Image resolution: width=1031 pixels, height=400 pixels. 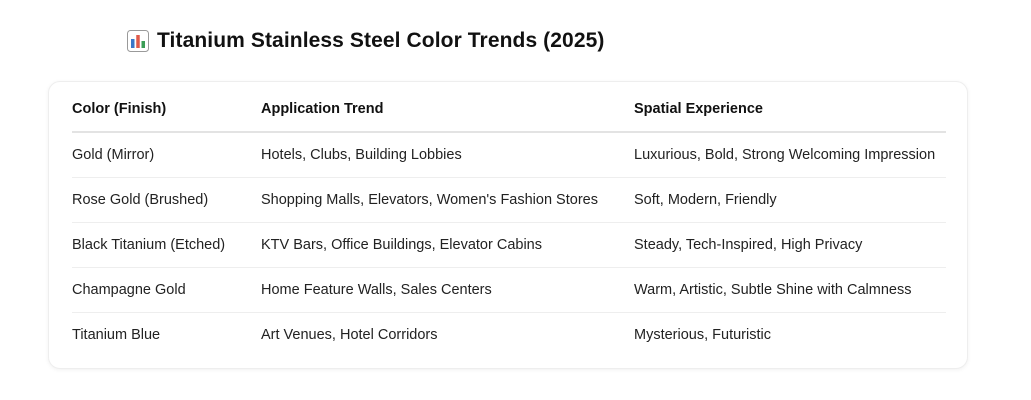 What do you see at coordinates (166, 110) in the screenshot?
I see `column-header-color: Color (Finish)` at bounding box center [166, 110].